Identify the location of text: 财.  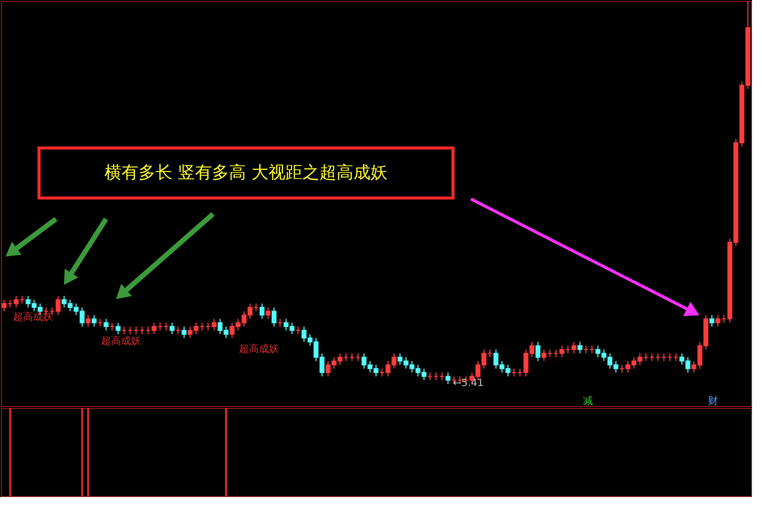
(713, 401).